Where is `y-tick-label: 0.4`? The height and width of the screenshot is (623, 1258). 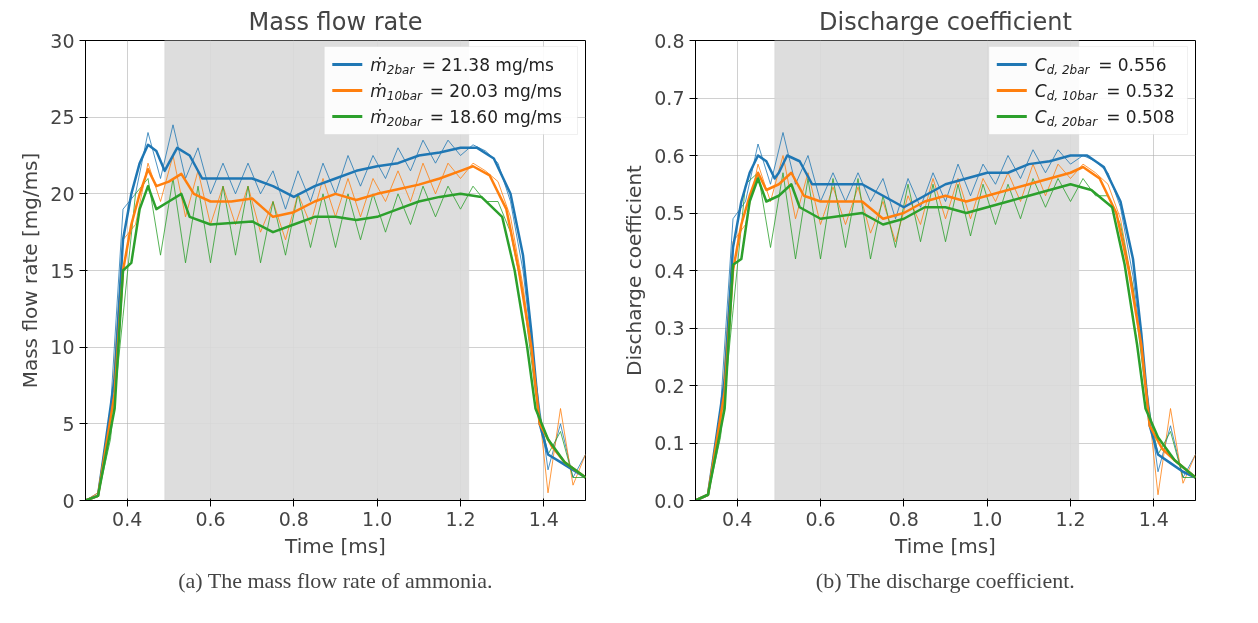
y-tick-label: 0.4 is located at coordinates (669, 270).